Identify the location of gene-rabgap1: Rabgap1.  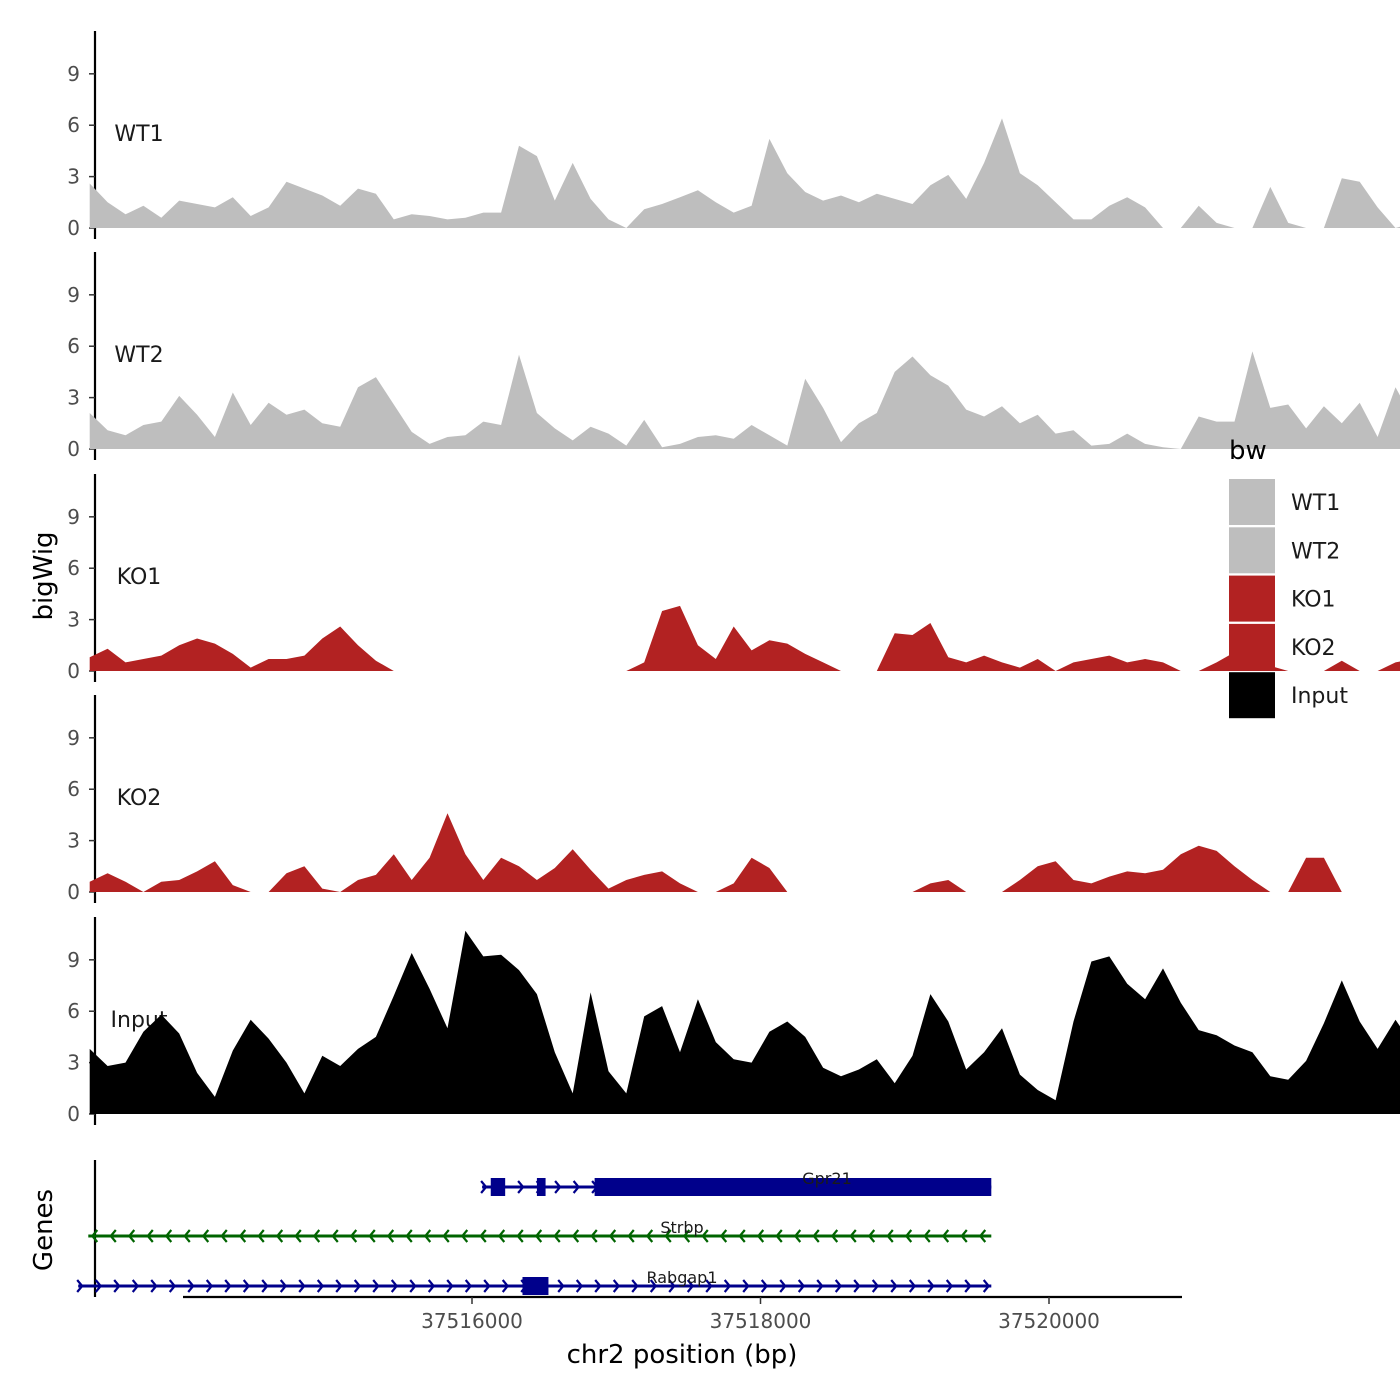
(534, 1281).